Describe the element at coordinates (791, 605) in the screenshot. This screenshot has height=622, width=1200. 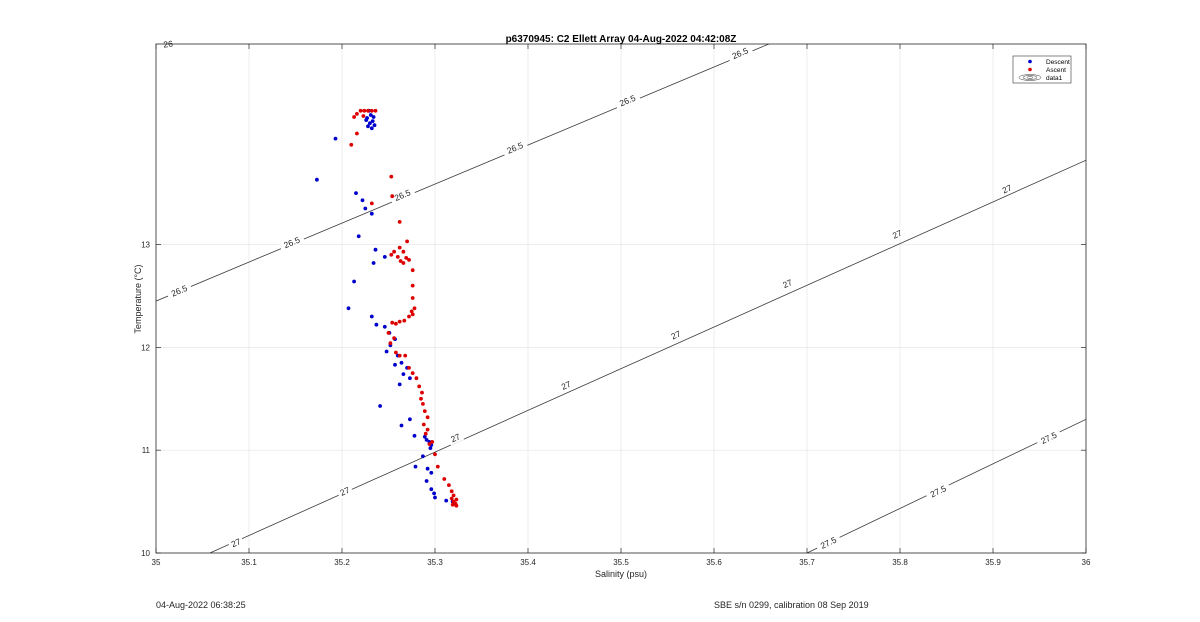
I see `footer-calibration: SBE s/n 0299, calibration 08 Sep 2019` at that location.